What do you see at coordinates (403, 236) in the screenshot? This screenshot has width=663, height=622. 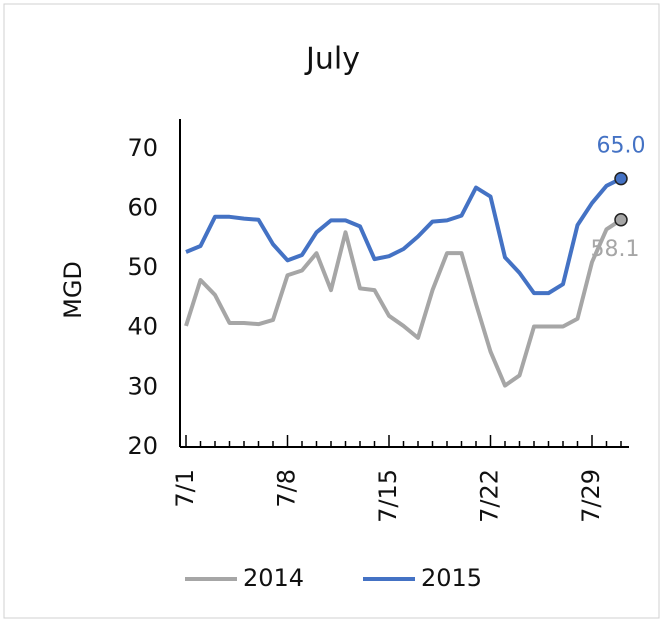 I see `series-line` at bounding box center [403, 236].